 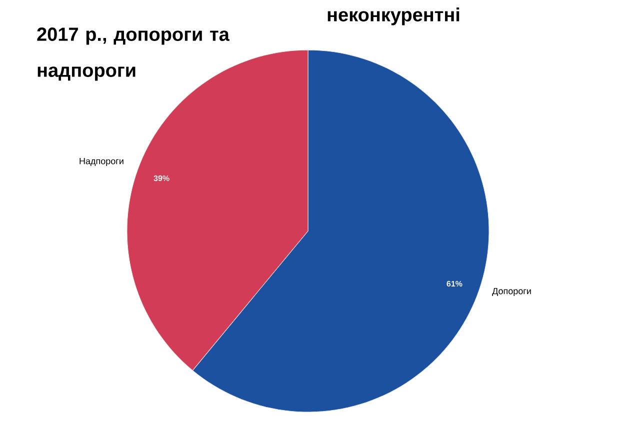 What do you see at coordinates (102, 162) in the screenshot?
I see `slice-label: Надпороги` at bounding box center [102, 162].